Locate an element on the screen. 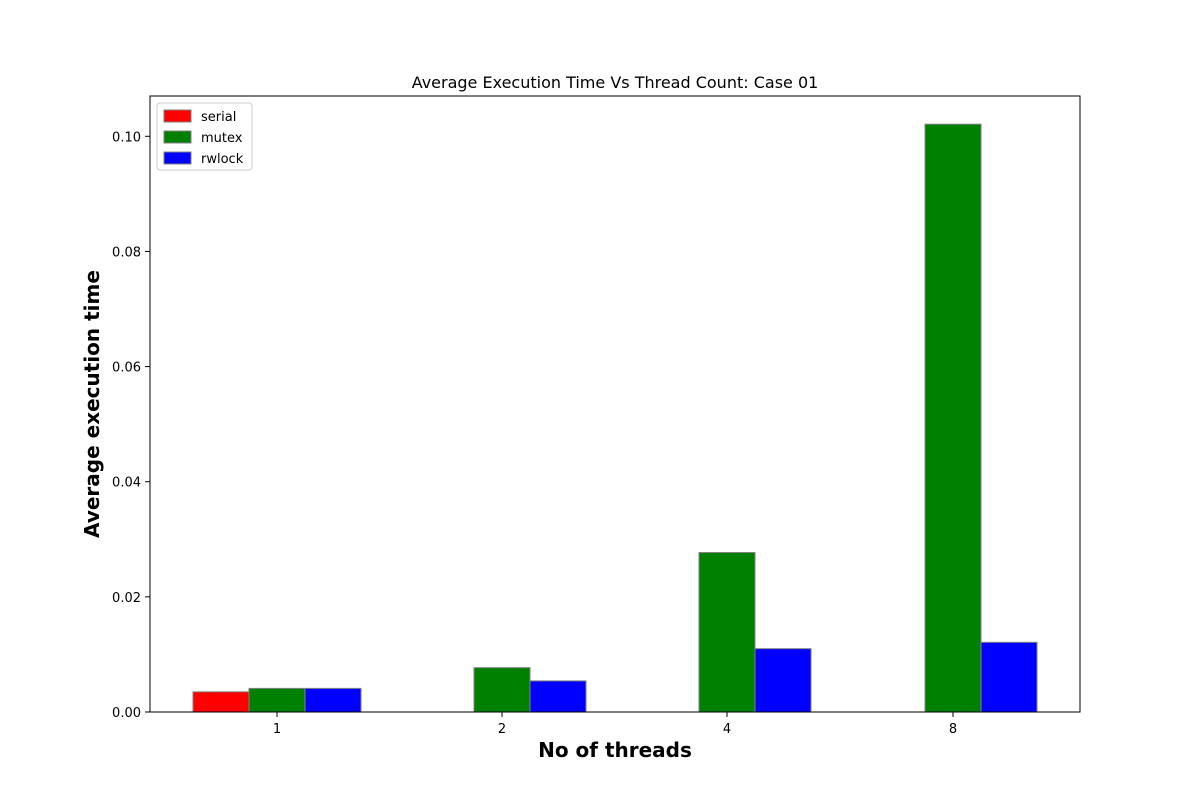 Image resolution: width=1200 pixels, height=800 pixels. legend-label-serial: serial is located at coordinates (218, 117).